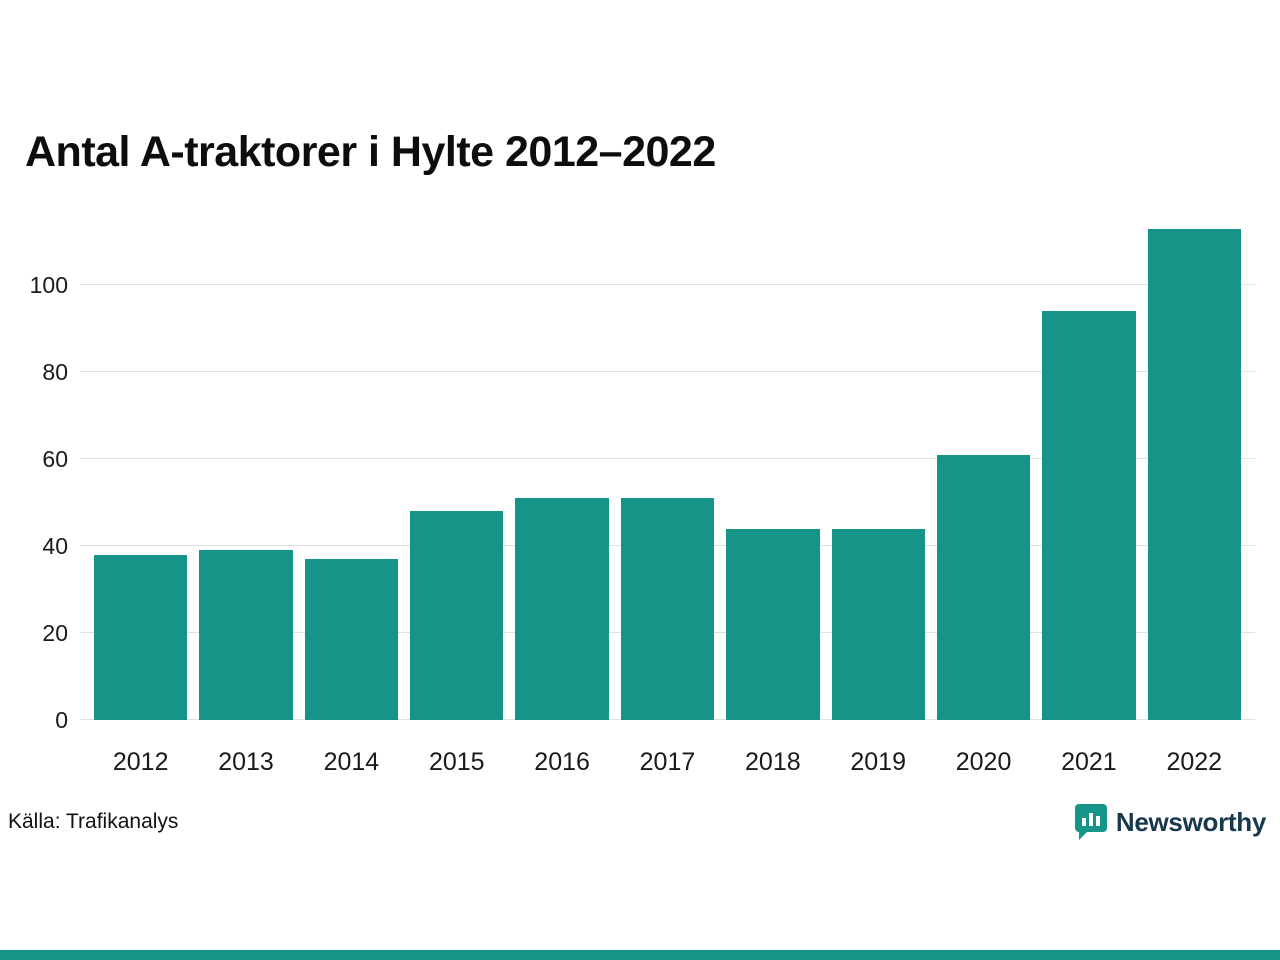 Image resolution: width=1280 pixels, height=960 pixels. Describe the element at coordinates (1089, 762) in the screenshot. I see `x-axis-tick-label: 2021` at that location.